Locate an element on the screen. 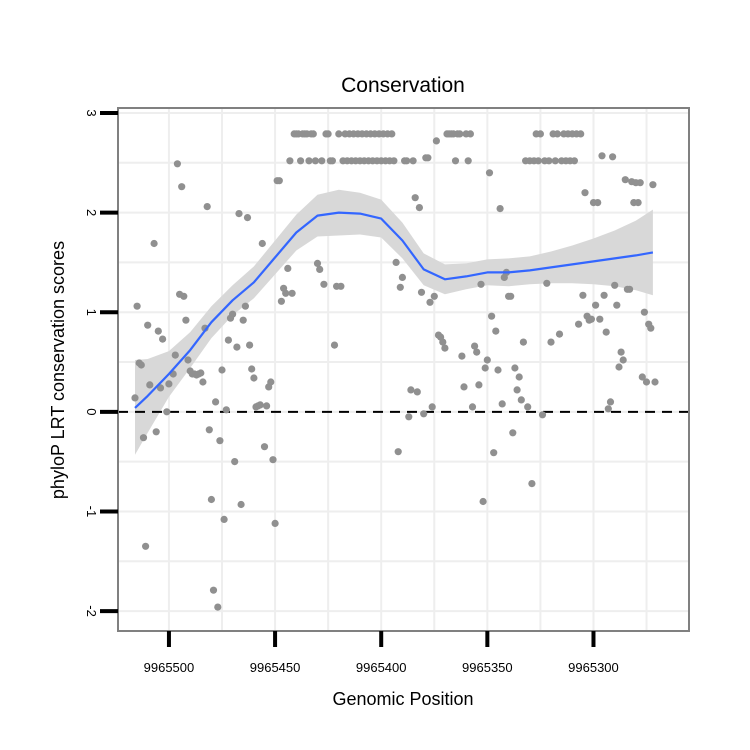  y-tick-label: -1 is located at coordinates (91, 512).